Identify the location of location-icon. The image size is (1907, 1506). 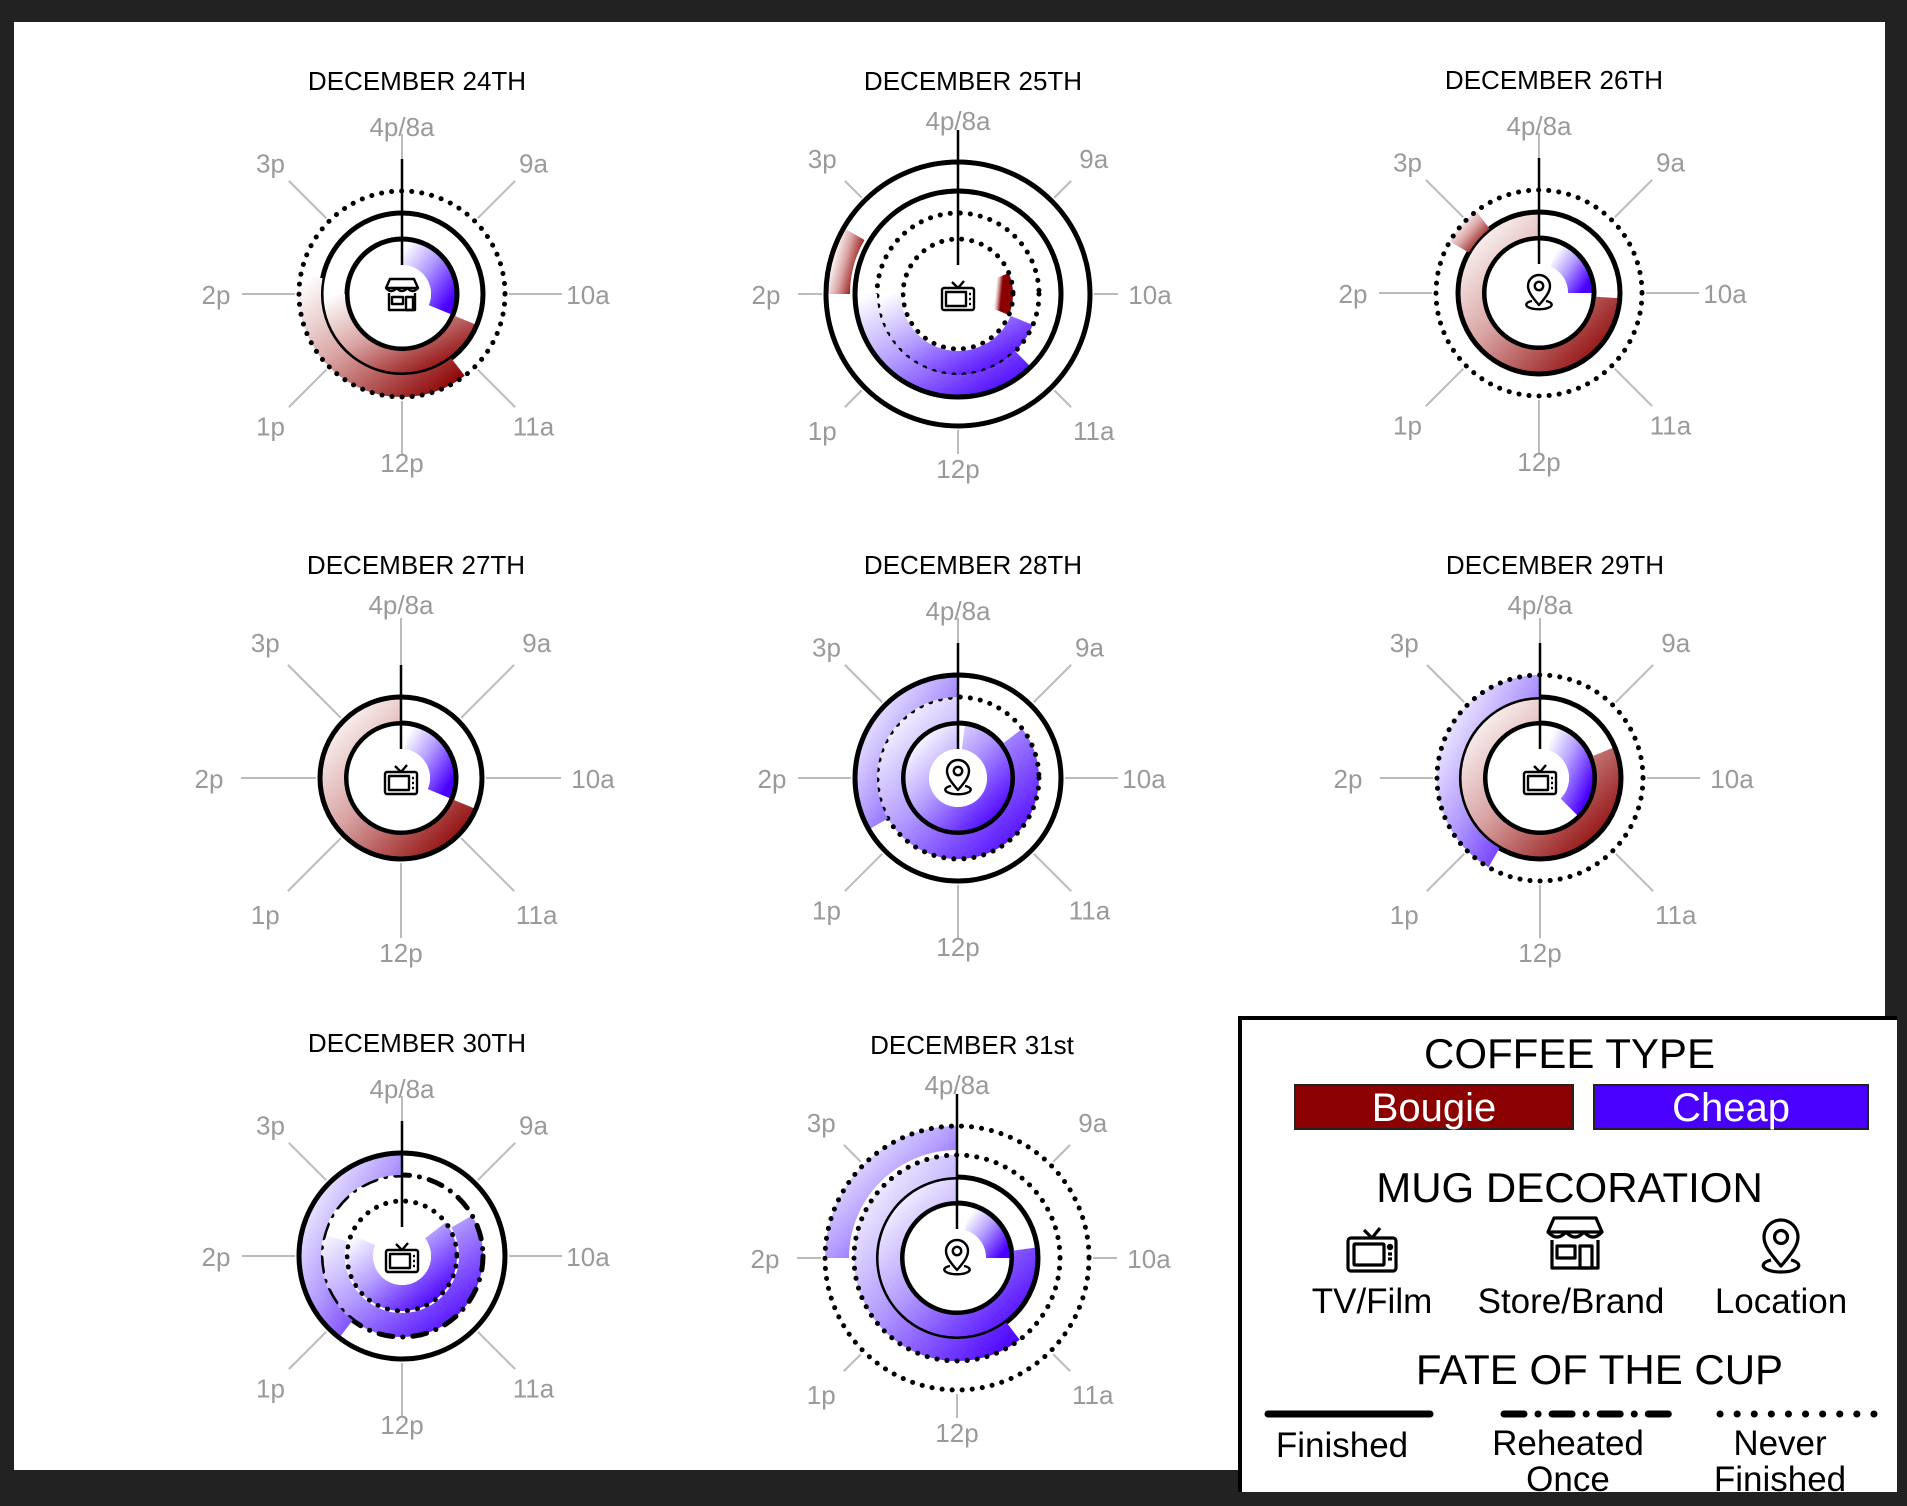
(958, 777).